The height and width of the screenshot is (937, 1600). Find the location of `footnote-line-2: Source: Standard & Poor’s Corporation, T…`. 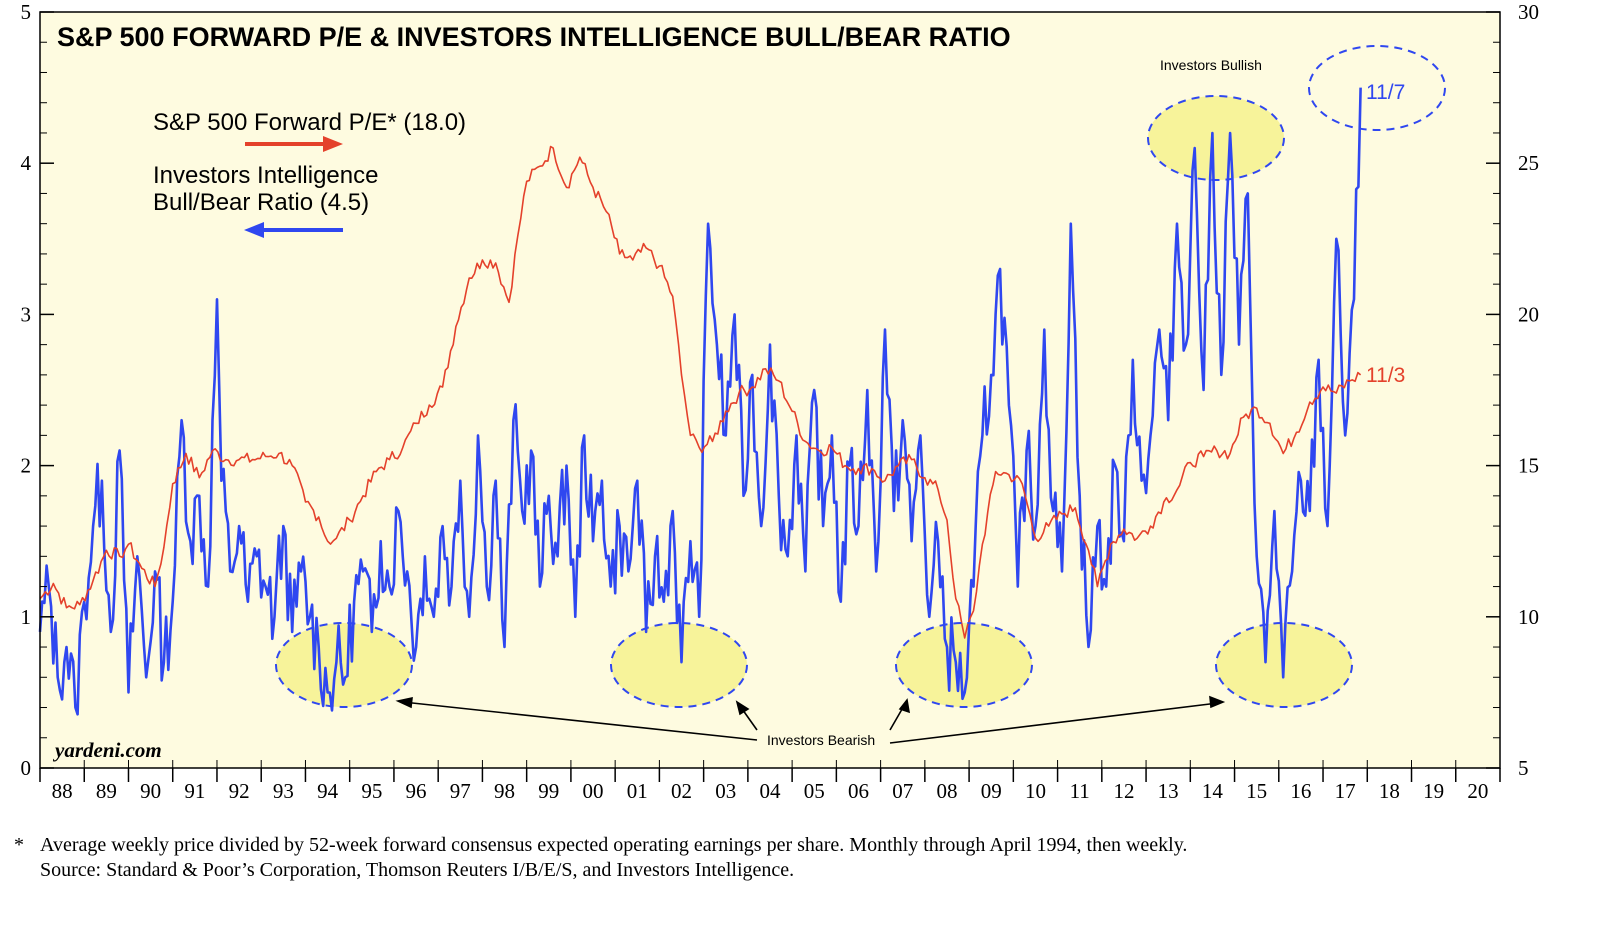

footnote-line-2: Source: Standard & Poor’s Corporation, T… is located at coordinates (417, 870).